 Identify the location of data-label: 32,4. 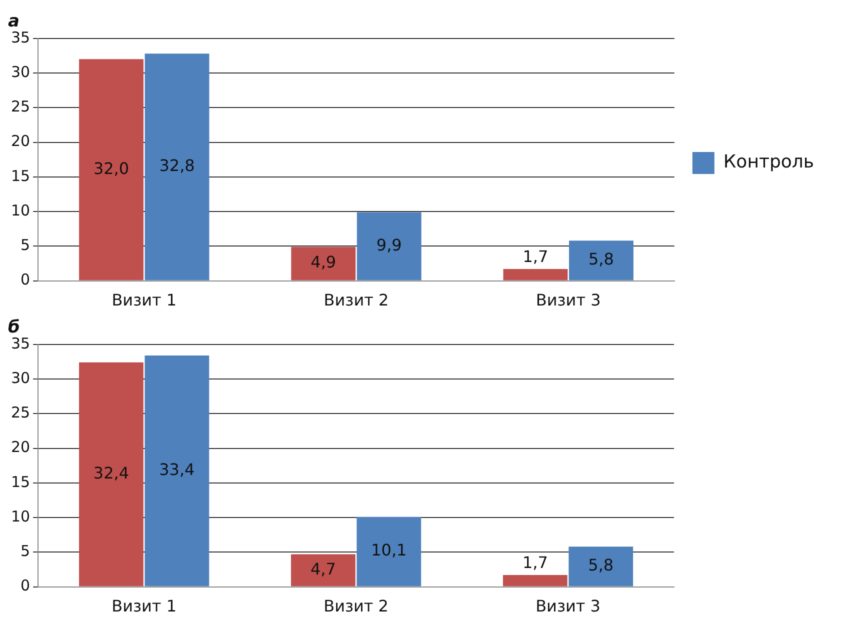
(111, 473).